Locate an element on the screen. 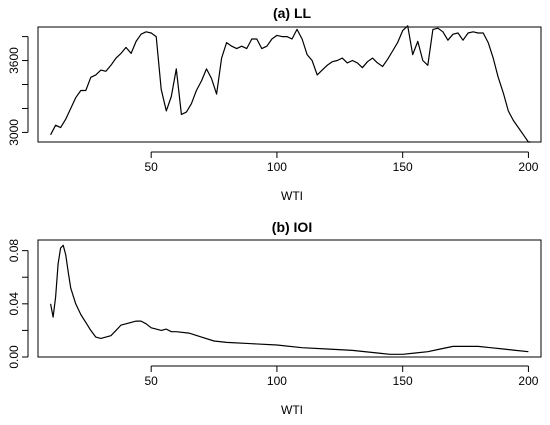 The width and height of the screenshot is (550, 425). panel-a-title: (a) LL is located at coordinates (292, 13).